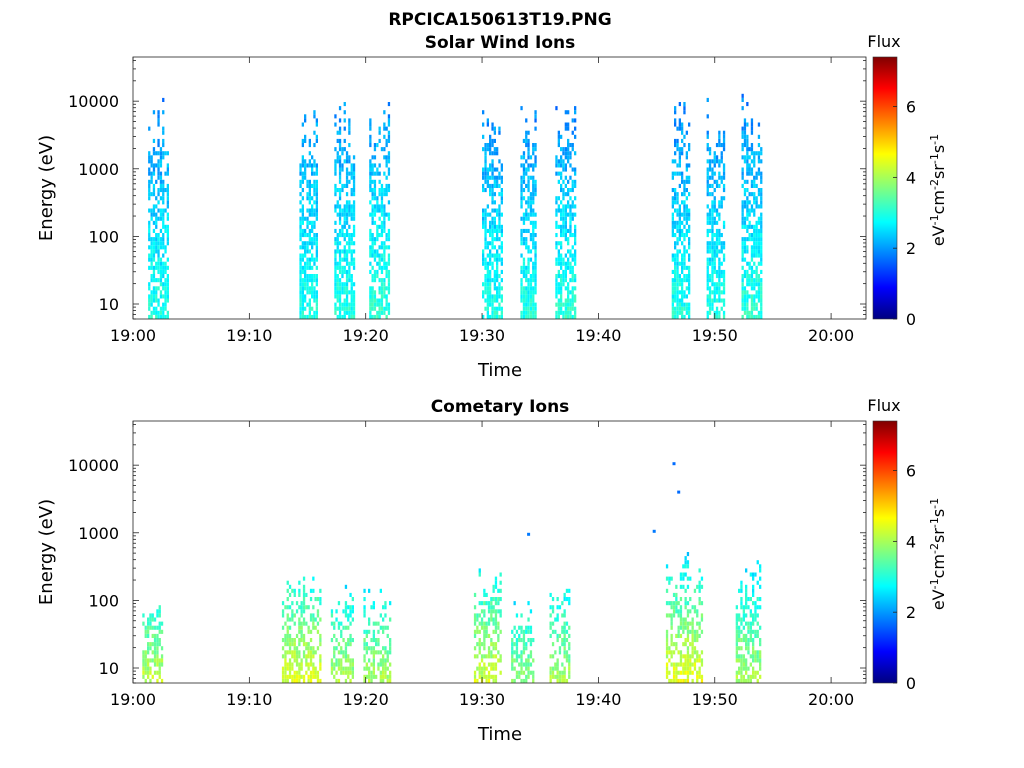 Image resolution: width=1024 pixels, height=768 pixels. I want to click on colorbar-tick-label: 2, so click(911, 248).